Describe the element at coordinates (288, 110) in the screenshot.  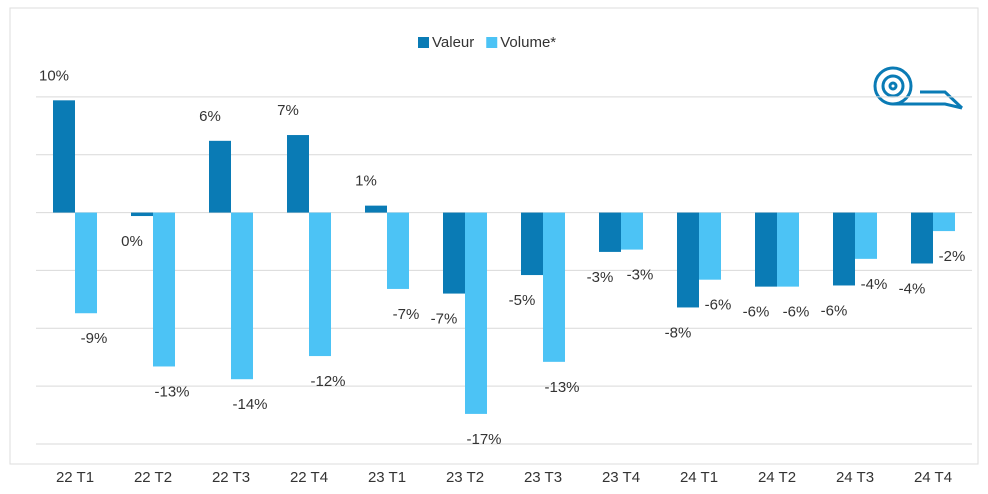
I see `data-label: 7%` at that location.